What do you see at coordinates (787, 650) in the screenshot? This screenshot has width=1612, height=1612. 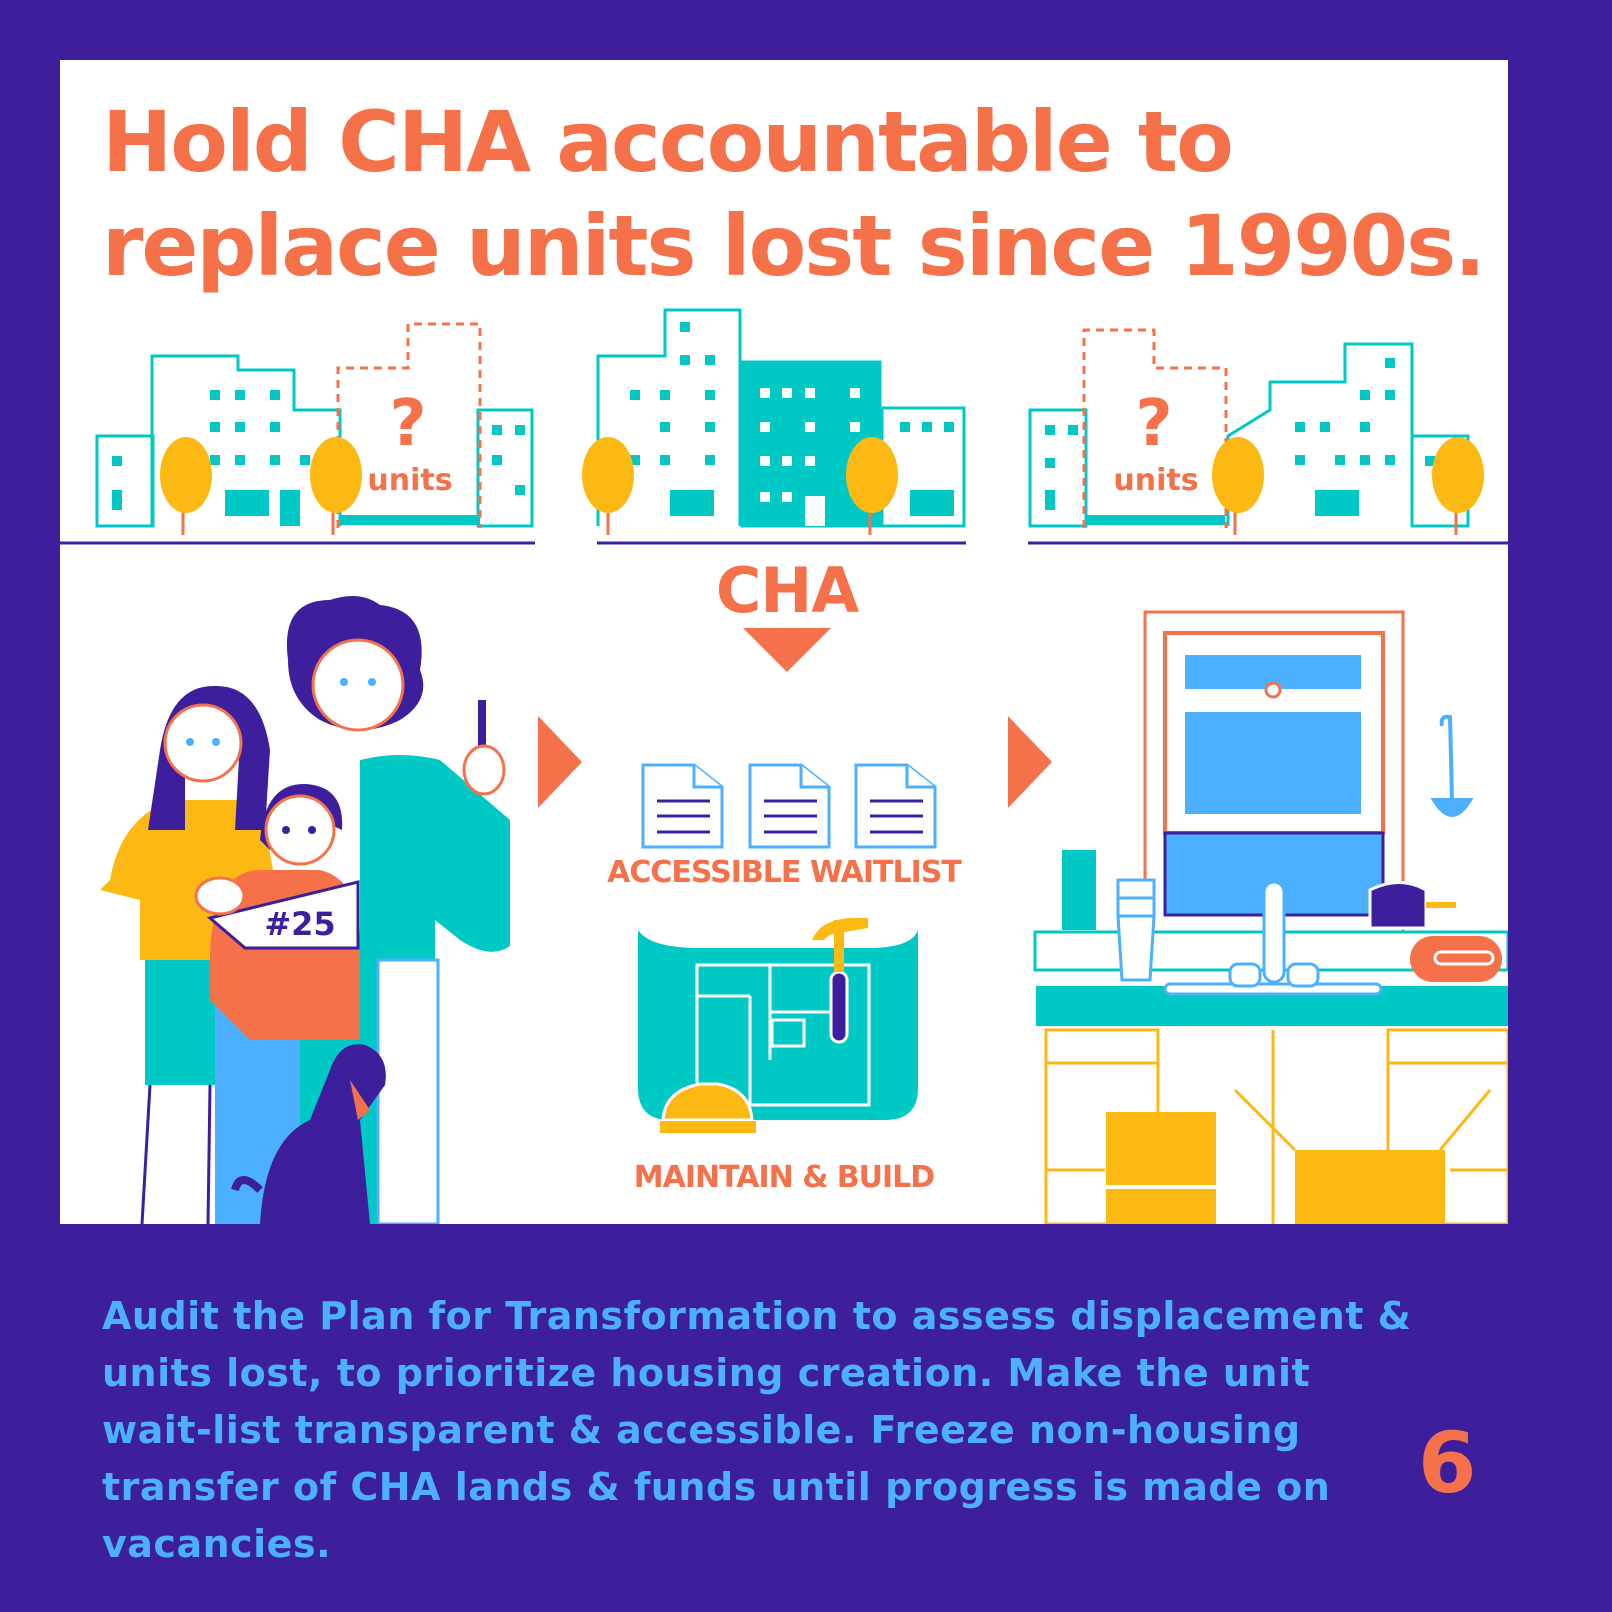 I see `arrow-down-icon` at bounding box center [787, 650].